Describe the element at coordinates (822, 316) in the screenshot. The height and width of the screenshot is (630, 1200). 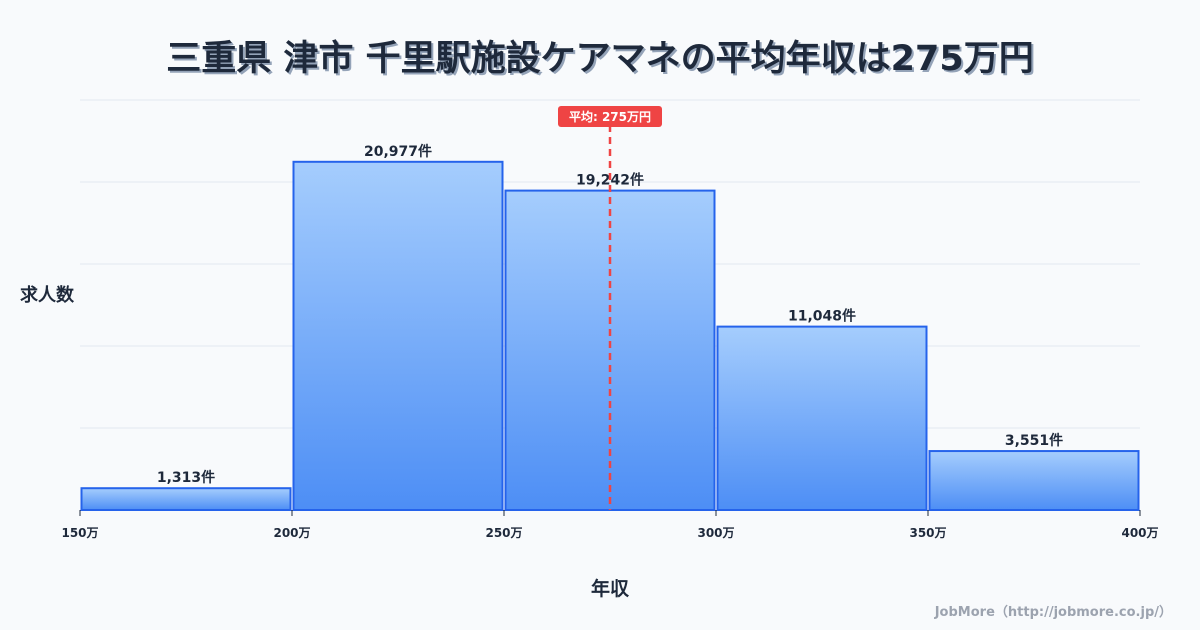
I see `bar-value-label: 11,048件` at that location.